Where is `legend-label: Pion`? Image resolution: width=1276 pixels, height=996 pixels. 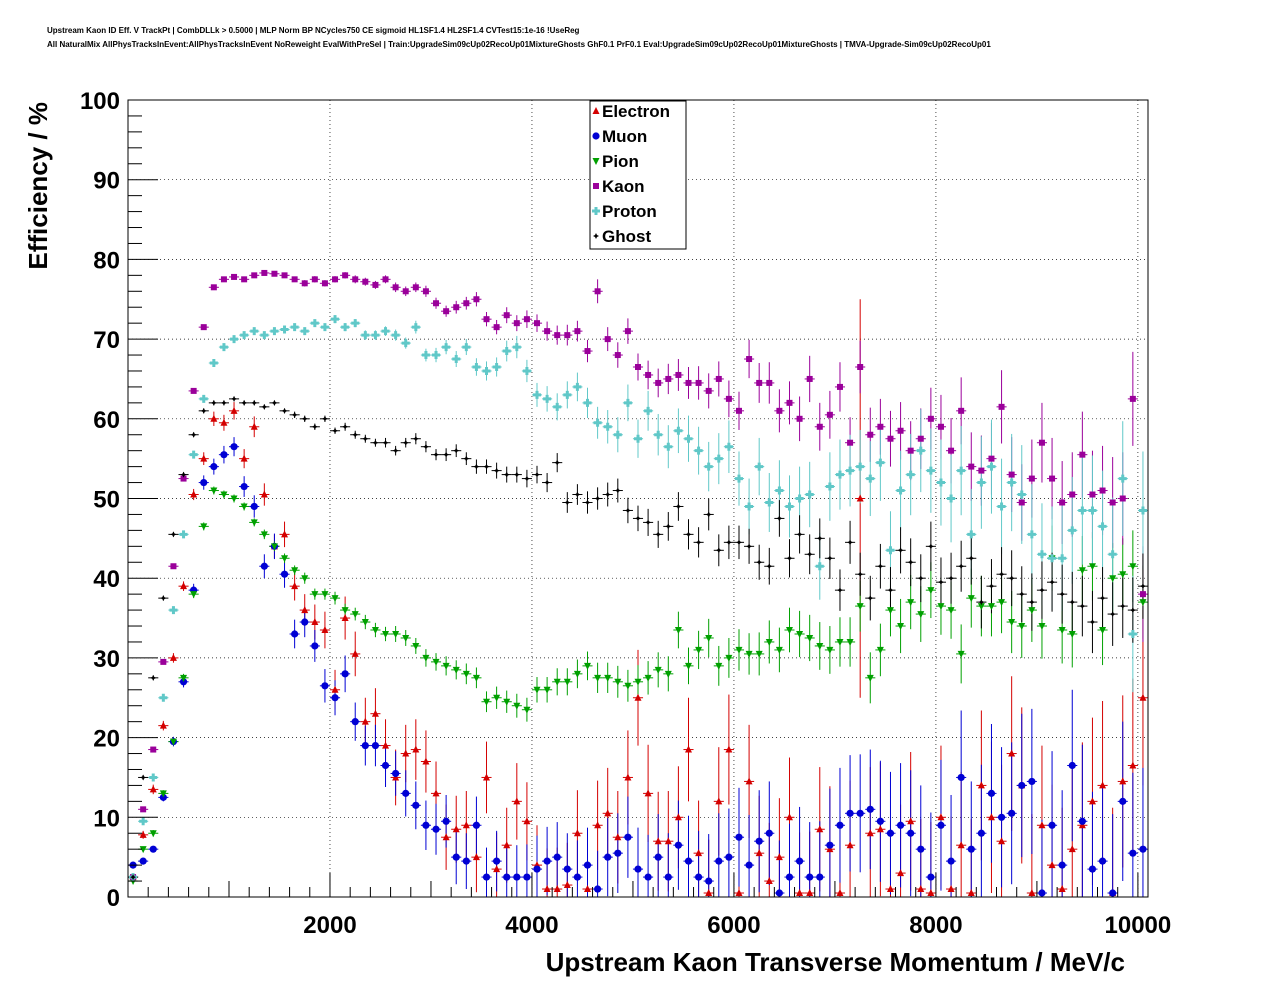
legend-label: Pion is located at coordinates (620, 161).